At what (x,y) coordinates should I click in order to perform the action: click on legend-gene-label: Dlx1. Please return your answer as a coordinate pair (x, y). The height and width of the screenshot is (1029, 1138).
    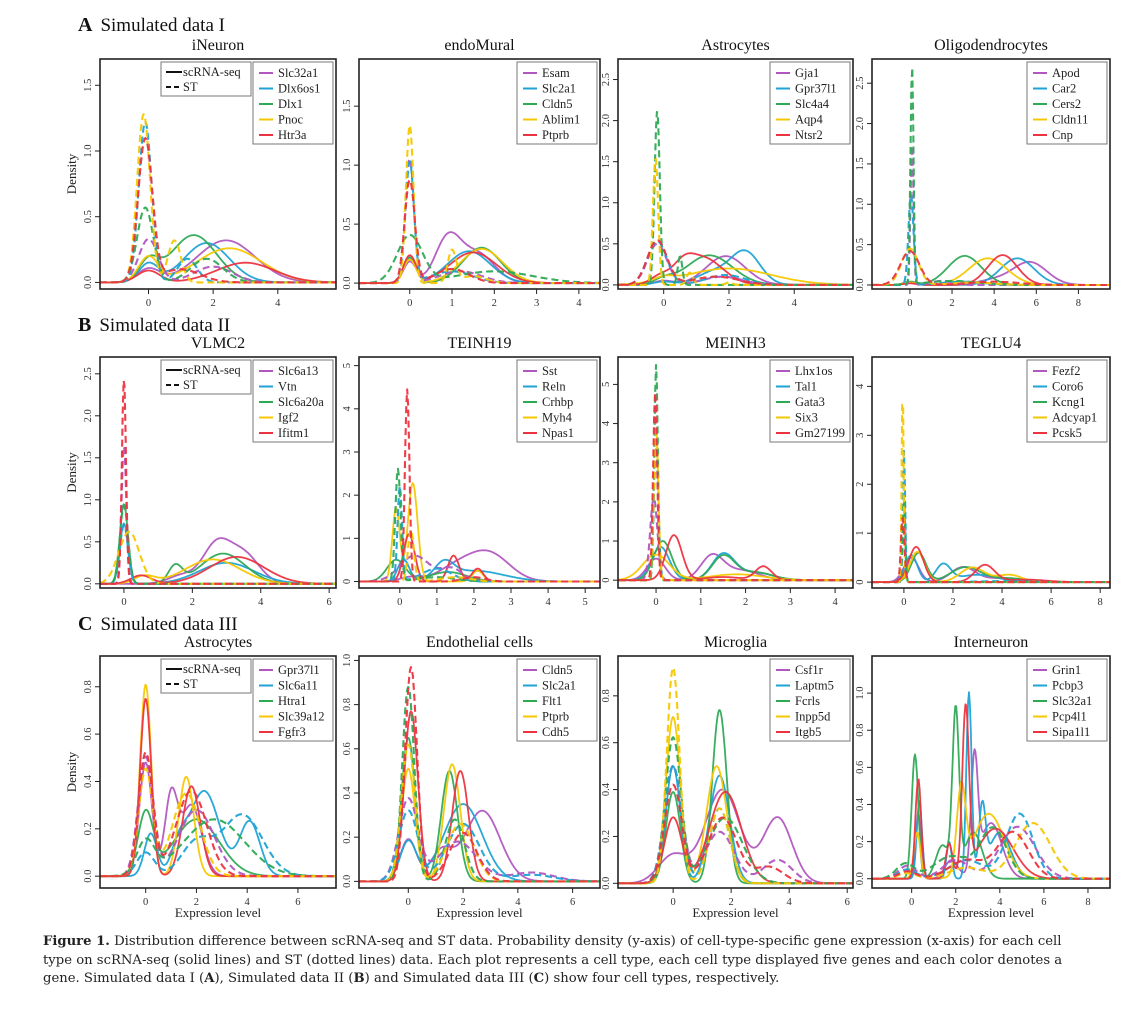
    Looking at the image, I should click on (290, 104).